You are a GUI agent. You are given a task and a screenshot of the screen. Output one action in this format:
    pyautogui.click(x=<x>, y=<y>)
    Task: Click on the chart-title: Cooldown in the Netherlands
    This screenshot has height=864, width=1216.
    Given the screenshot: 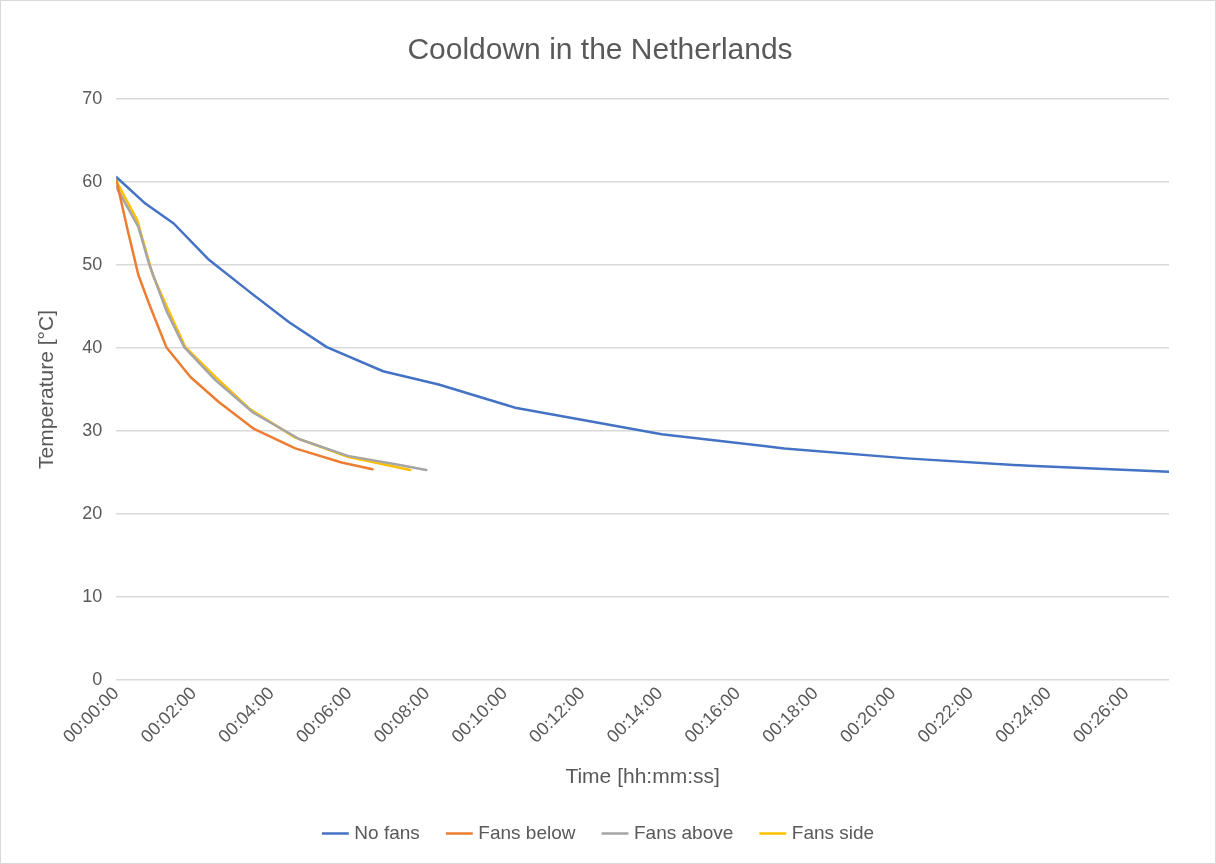 What is the action you would take?
    pyautogui.click(x=600, y=49)
    